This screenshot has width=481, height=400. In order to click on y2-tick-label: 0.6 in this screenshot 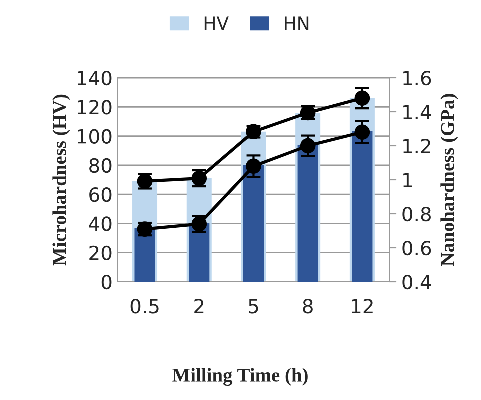, I will do `click(417, 248)`.